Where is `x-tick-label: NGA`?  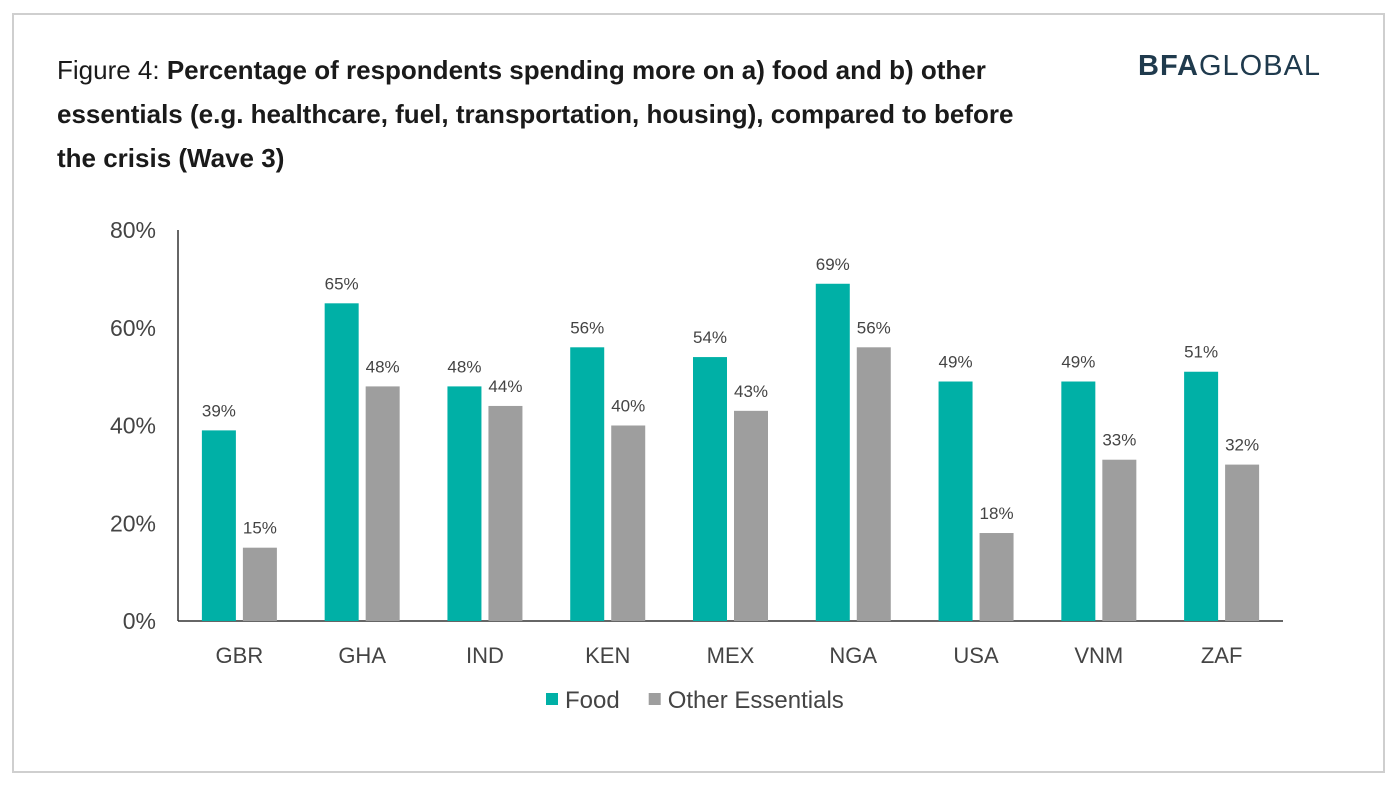
x-tick-label: NGA is located at coordinates (853, 655).